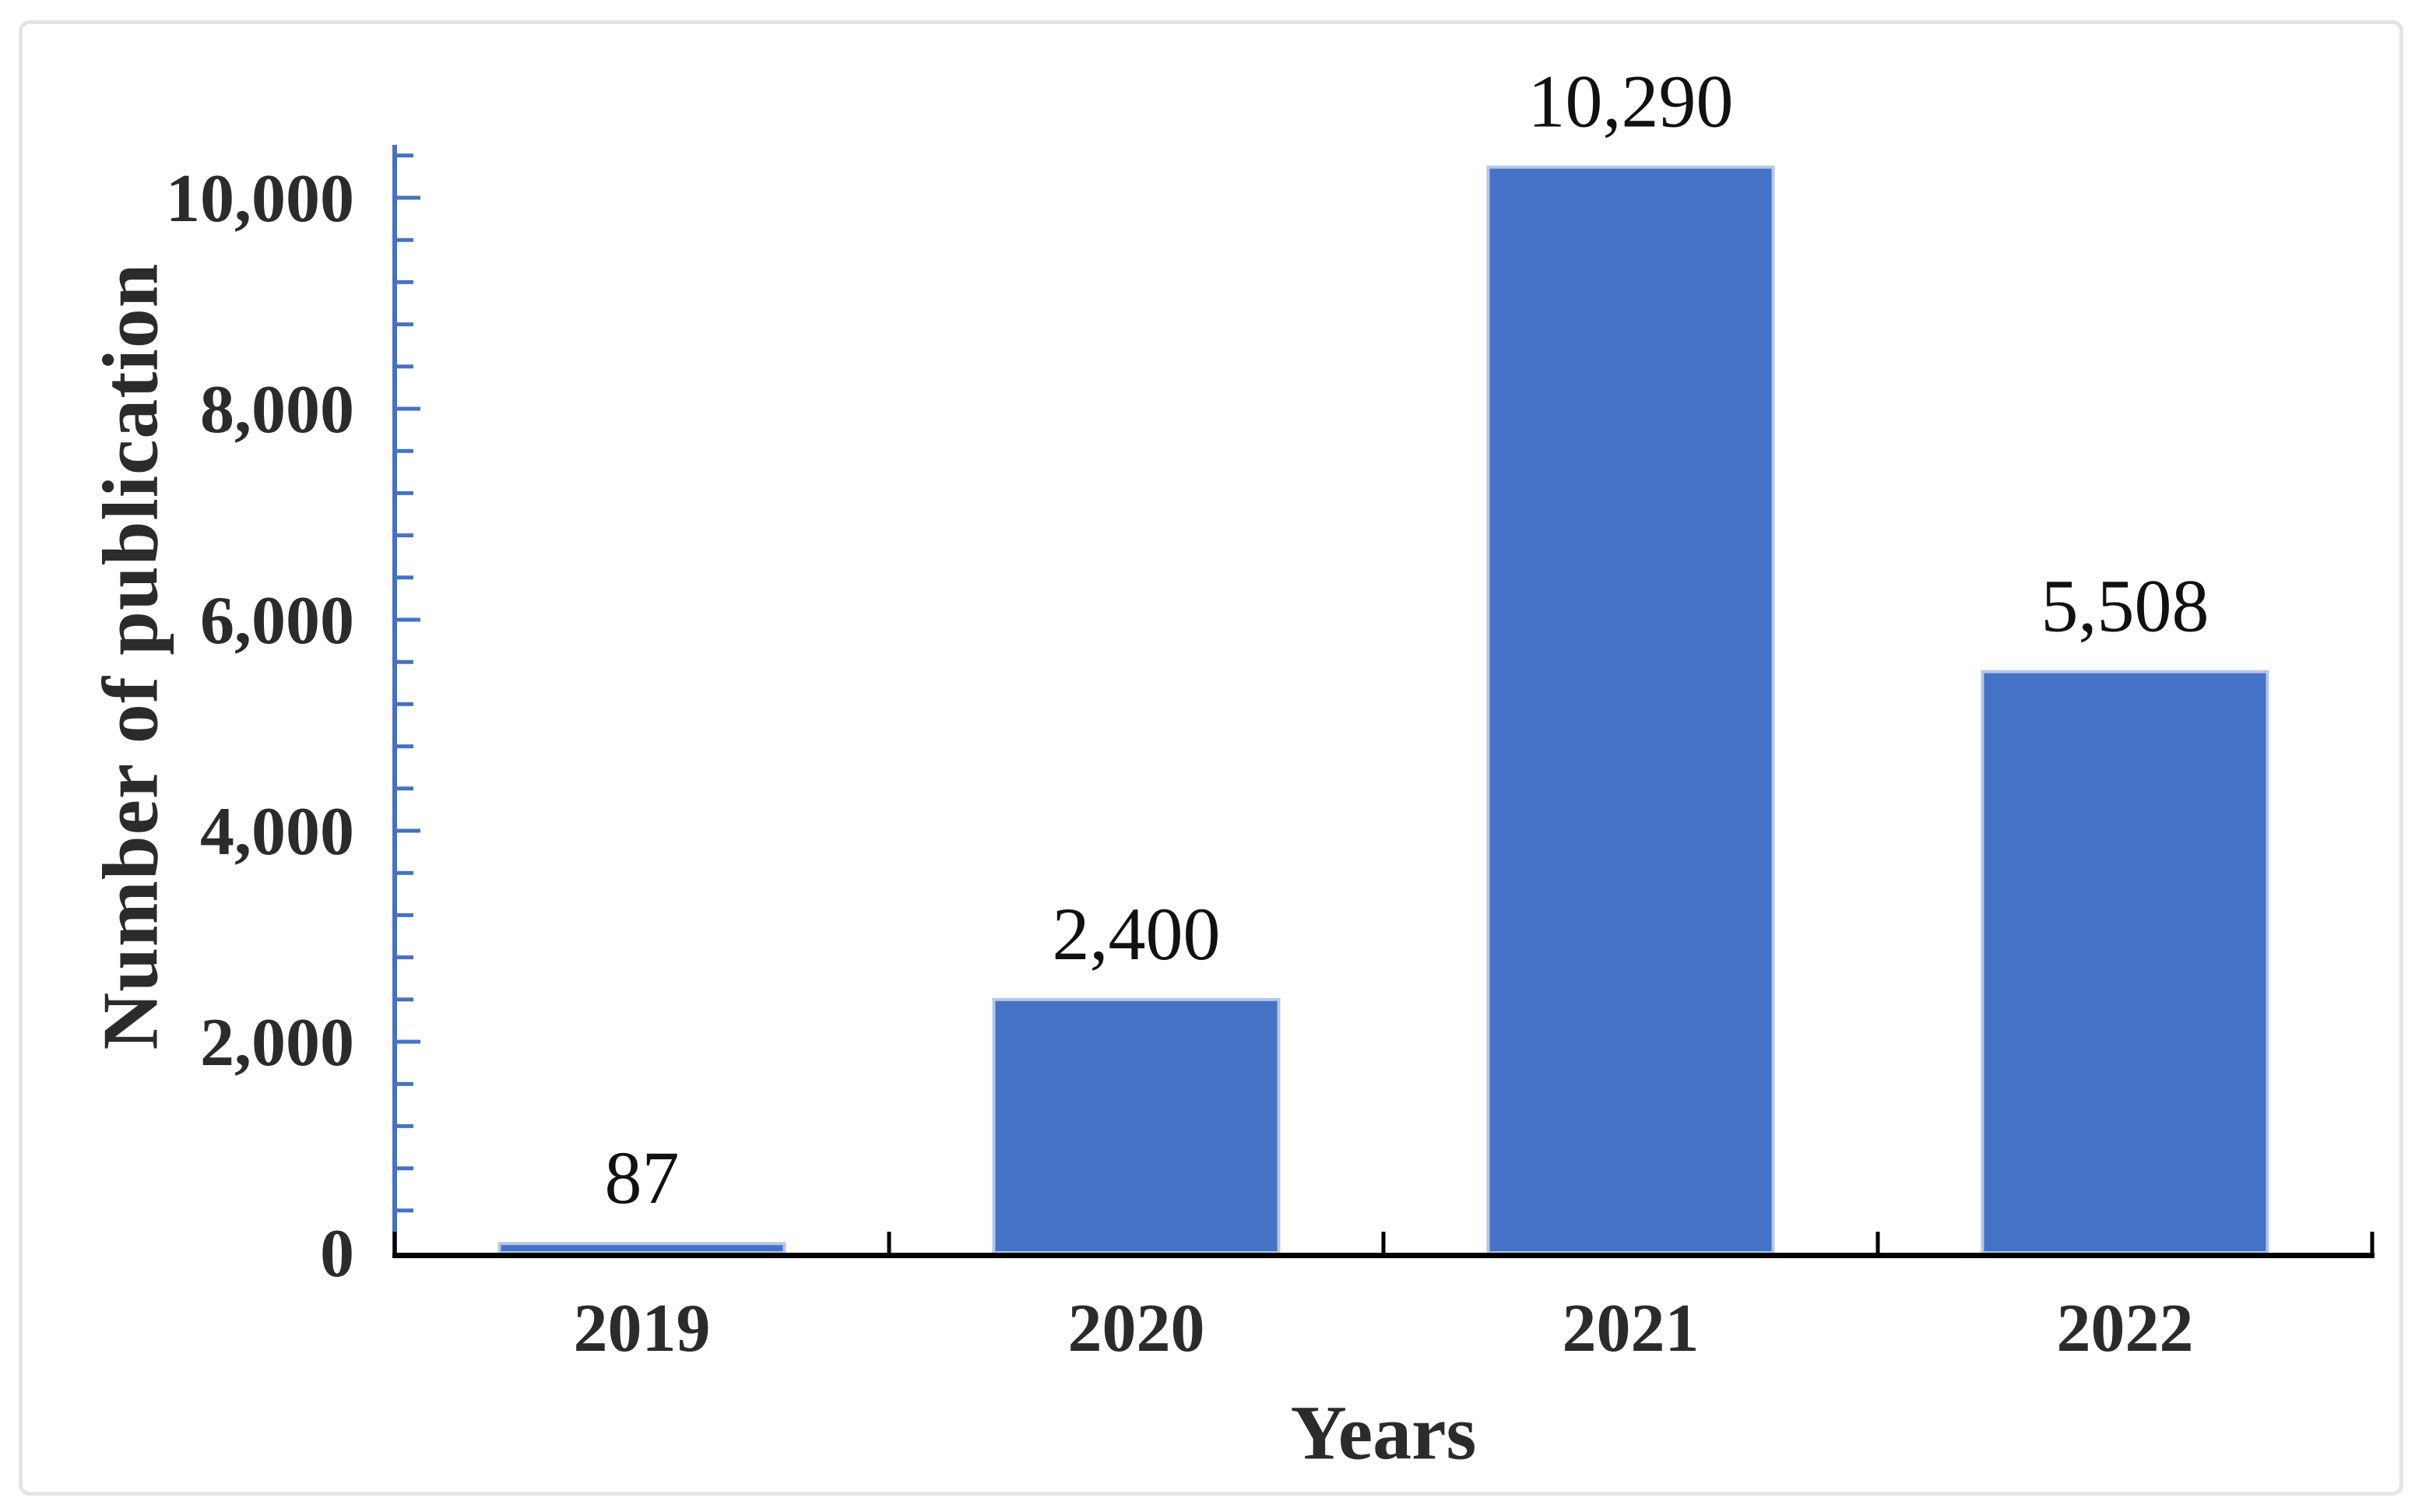 The width and height of the screenshot is (2422, 1512). Describe the element at coordinates (277, 621) in the screenshot. I see `y-axis-tick-label: 6,000` at that location.